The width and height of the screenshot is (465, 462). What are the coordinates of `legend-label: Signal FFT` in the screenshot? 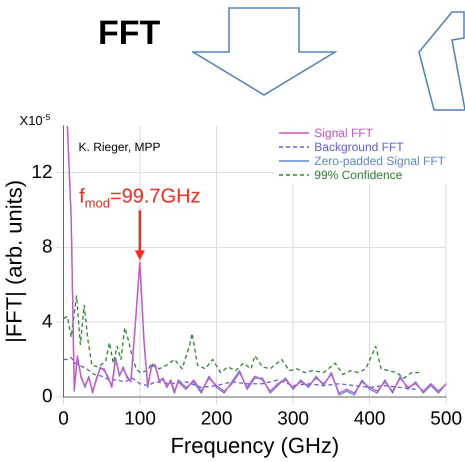 It's located at (343, 133).